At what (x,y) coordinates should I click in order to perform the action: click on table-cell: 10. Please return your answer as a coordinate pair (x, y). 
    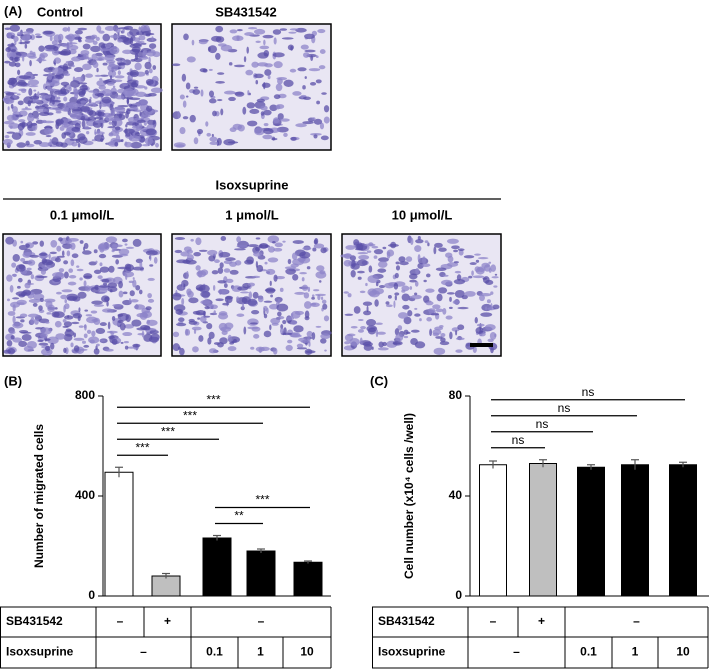
    Looking at the image, I should click on (307, 652).